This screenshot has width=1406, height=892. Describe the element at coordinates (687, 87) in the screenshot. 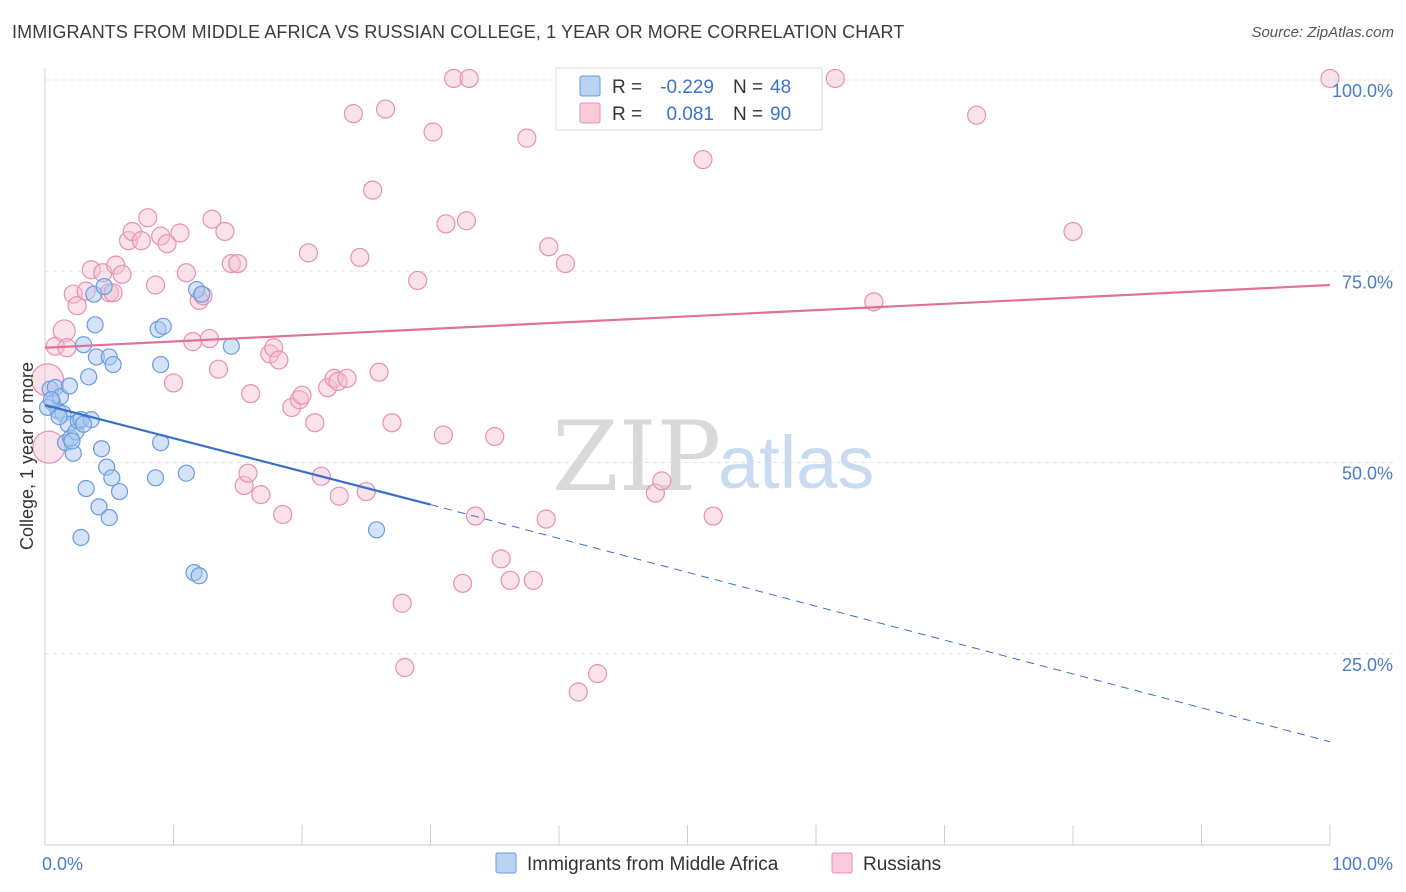

I see `legend-r-value-blue: -0.229` at that location.